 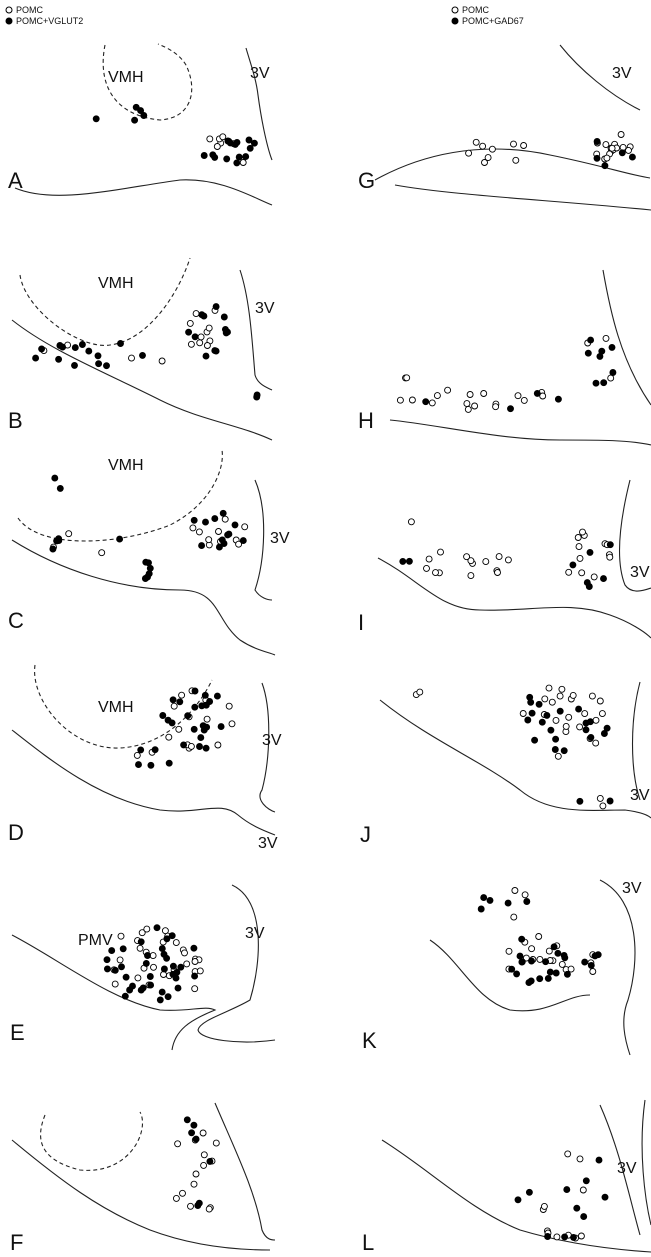 I want to click on panel-letter: K, so click(x=369, y=1040).